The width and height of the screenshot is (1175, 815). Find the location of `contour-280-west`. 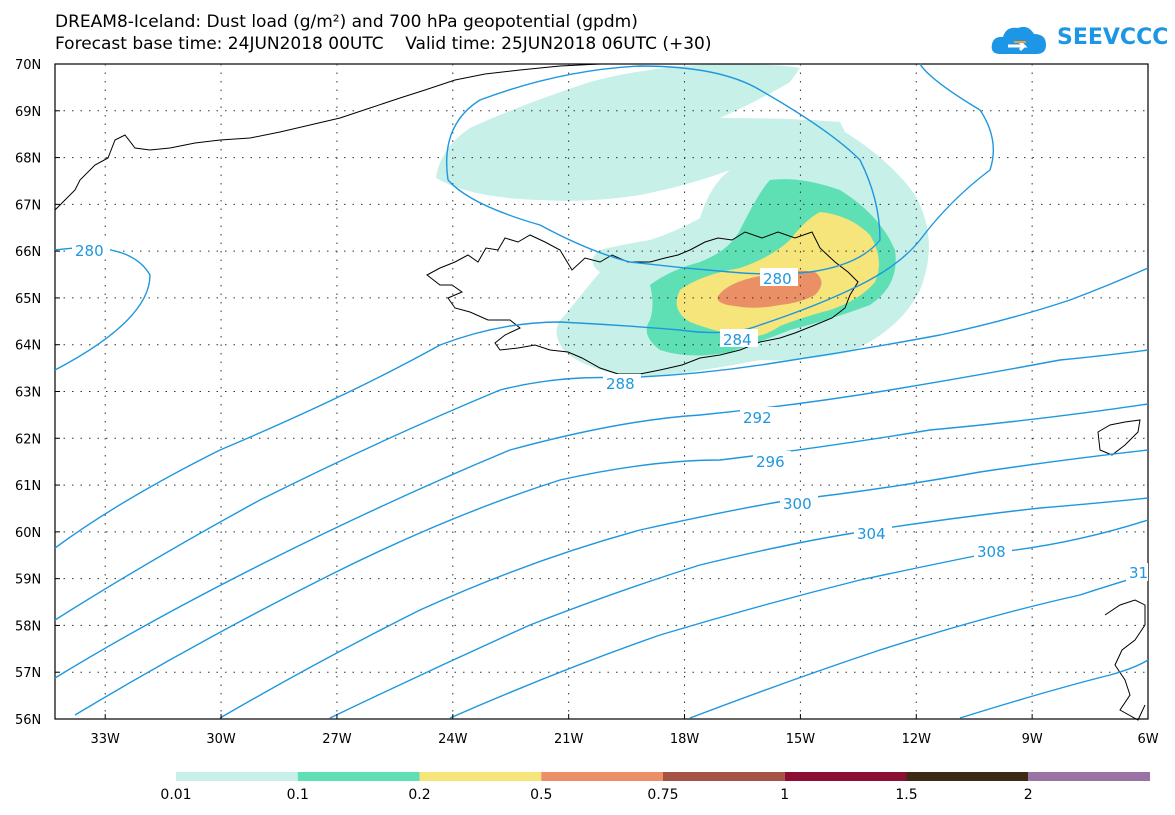

contour-280-west is located at coordinates (102, 309).